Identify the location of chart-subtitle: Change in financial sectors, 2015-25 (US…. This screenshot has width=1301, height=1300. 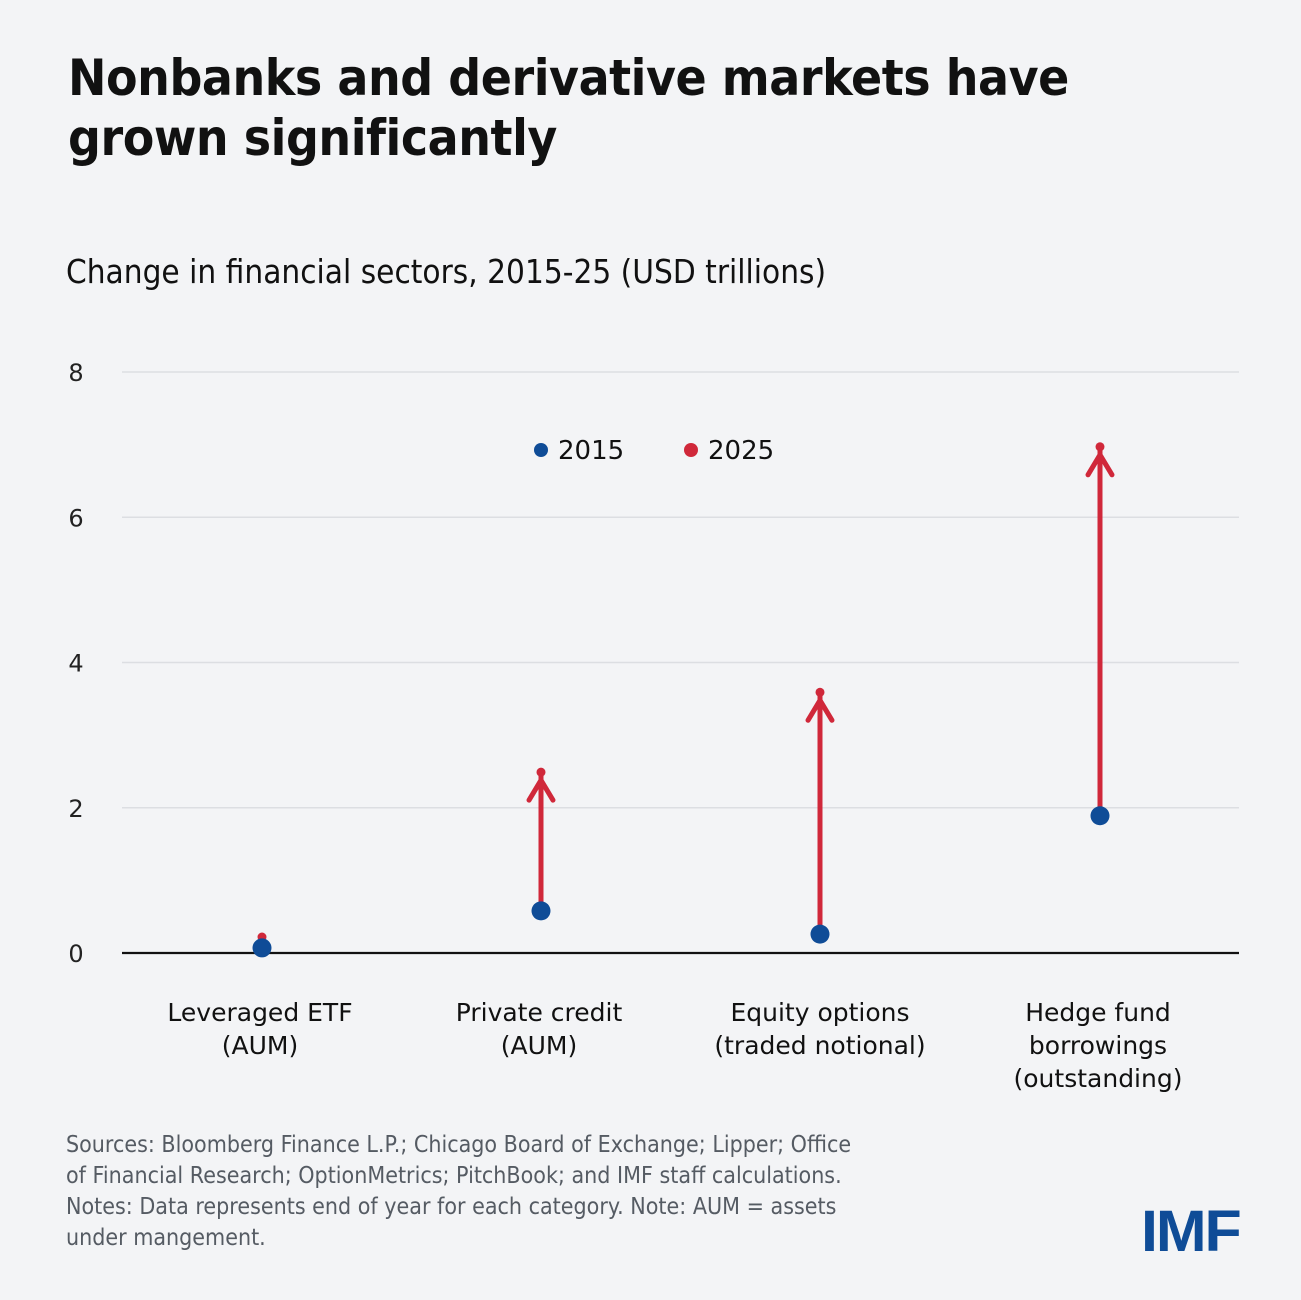
(446, 271).